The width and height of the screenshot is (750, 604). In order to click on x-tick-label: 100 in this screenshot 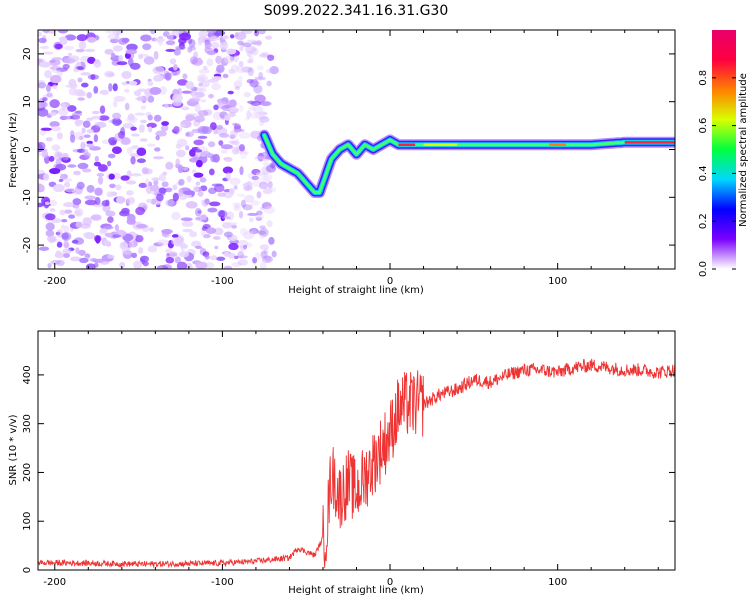, I will do `click(557, 582)`.